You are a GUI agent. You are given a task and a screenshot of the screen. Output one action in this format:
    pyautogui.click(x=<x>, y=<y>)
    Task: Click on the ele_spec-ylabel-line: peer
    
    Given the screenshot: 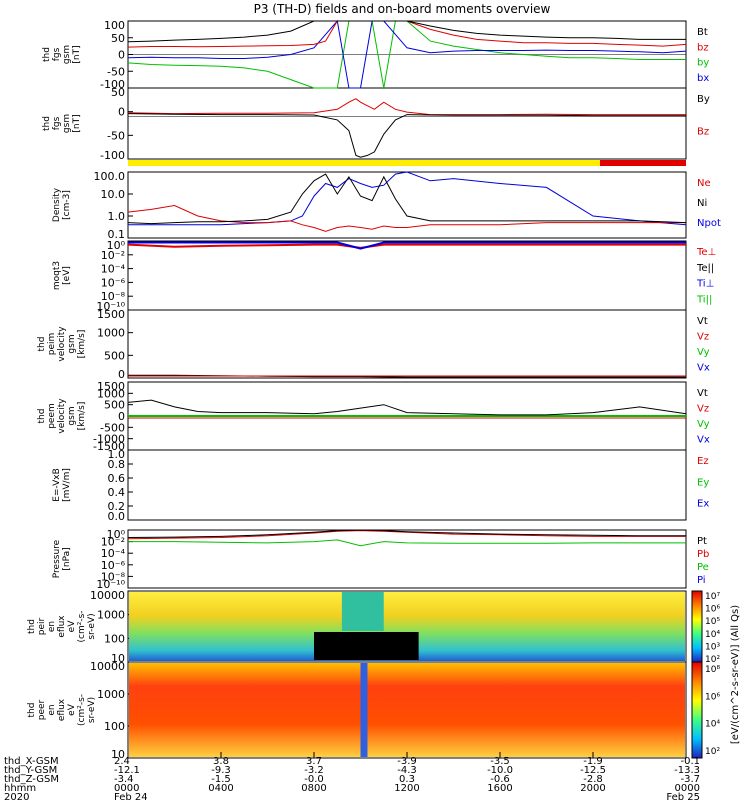 What is the action you would take?
    pyautogui.click(x=42, y=709)
    